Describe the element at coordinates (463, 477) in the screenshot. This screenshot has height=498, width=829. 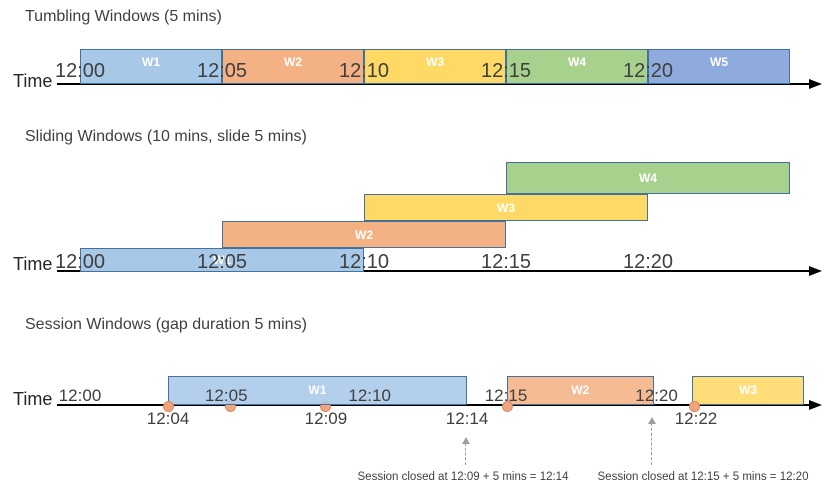
I see `session-close-annotation-1: Session closed at 12:09 + 5 mins = 12:14` at that location.